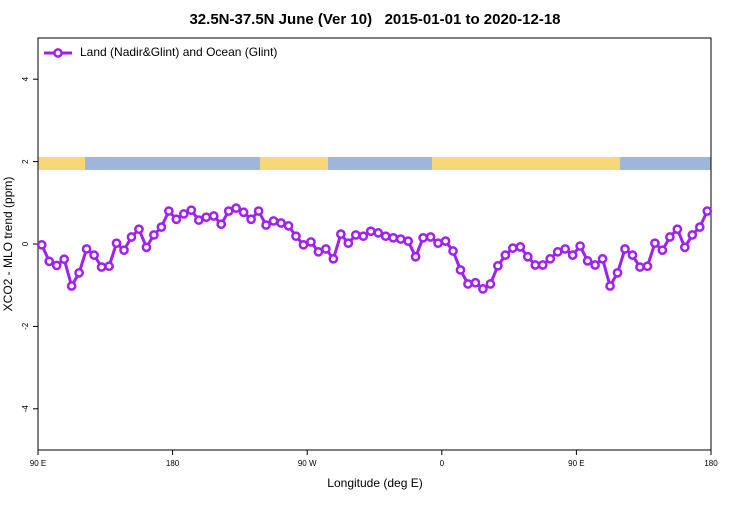 Image resolution: width=750 pixels, height=505 pixels. What do you see at coordinates (576, 463) in the screenshot?
I see `x-tick-label: 90 E` at bounding box center [576, 463].